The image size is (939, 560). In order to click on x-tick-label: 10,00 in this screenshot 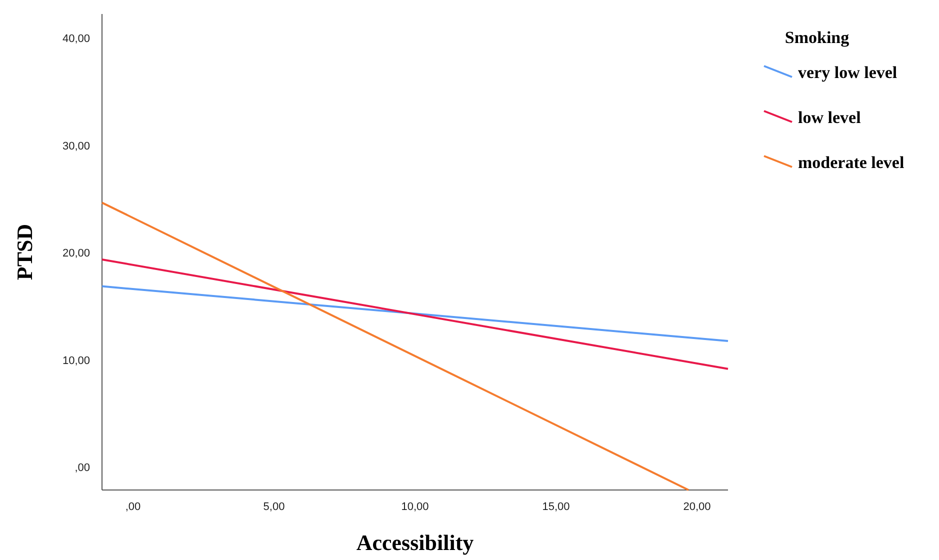, I will do `click(415, 506)`.